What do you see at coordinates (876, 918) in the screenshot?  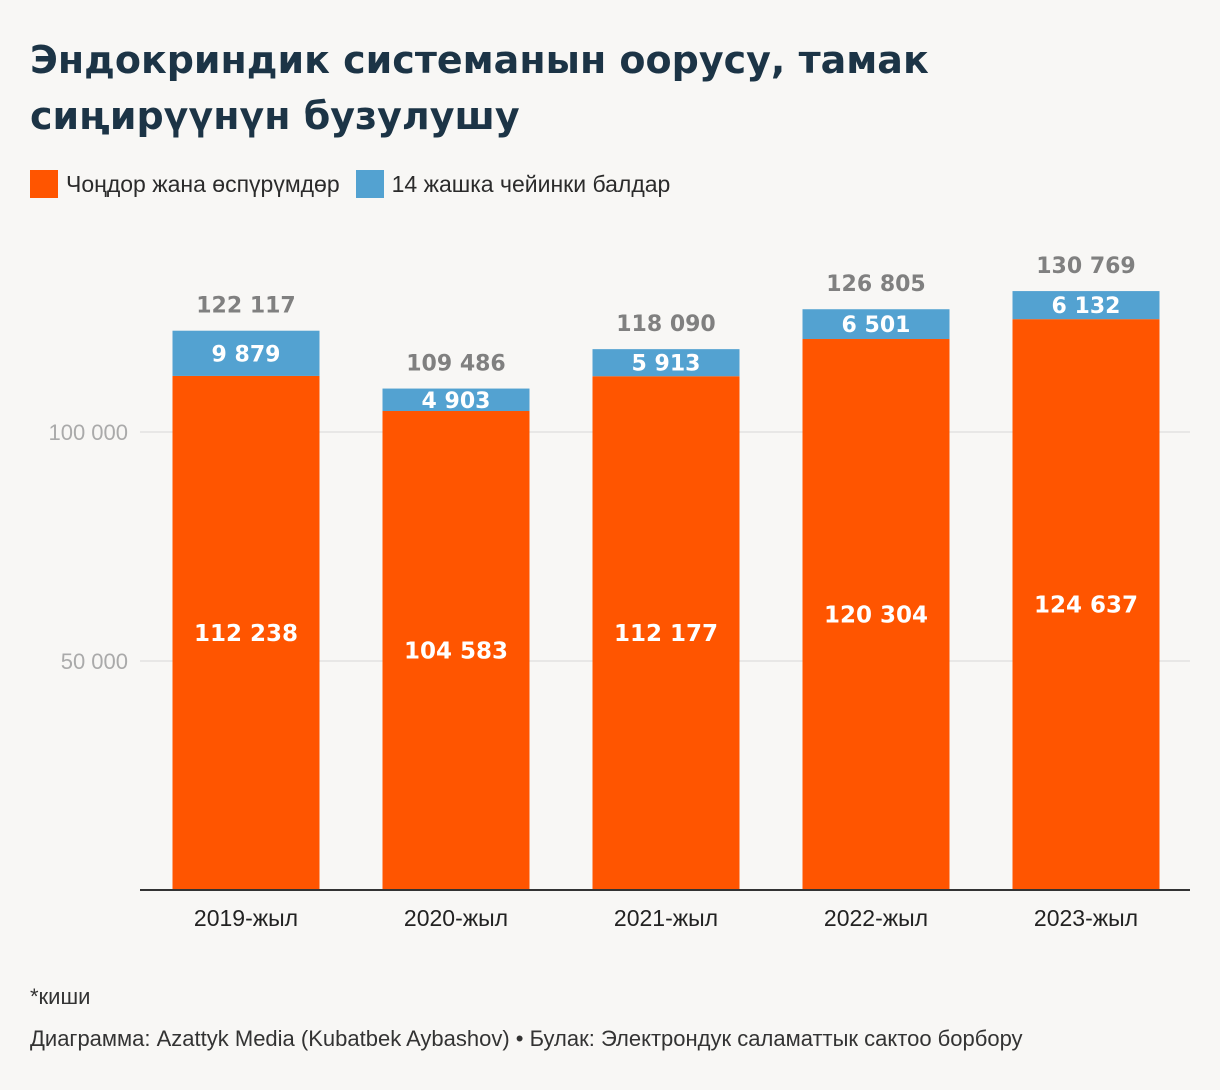 I see `x-tick-label: 2022-жыл` at bounding box center [876, 918].